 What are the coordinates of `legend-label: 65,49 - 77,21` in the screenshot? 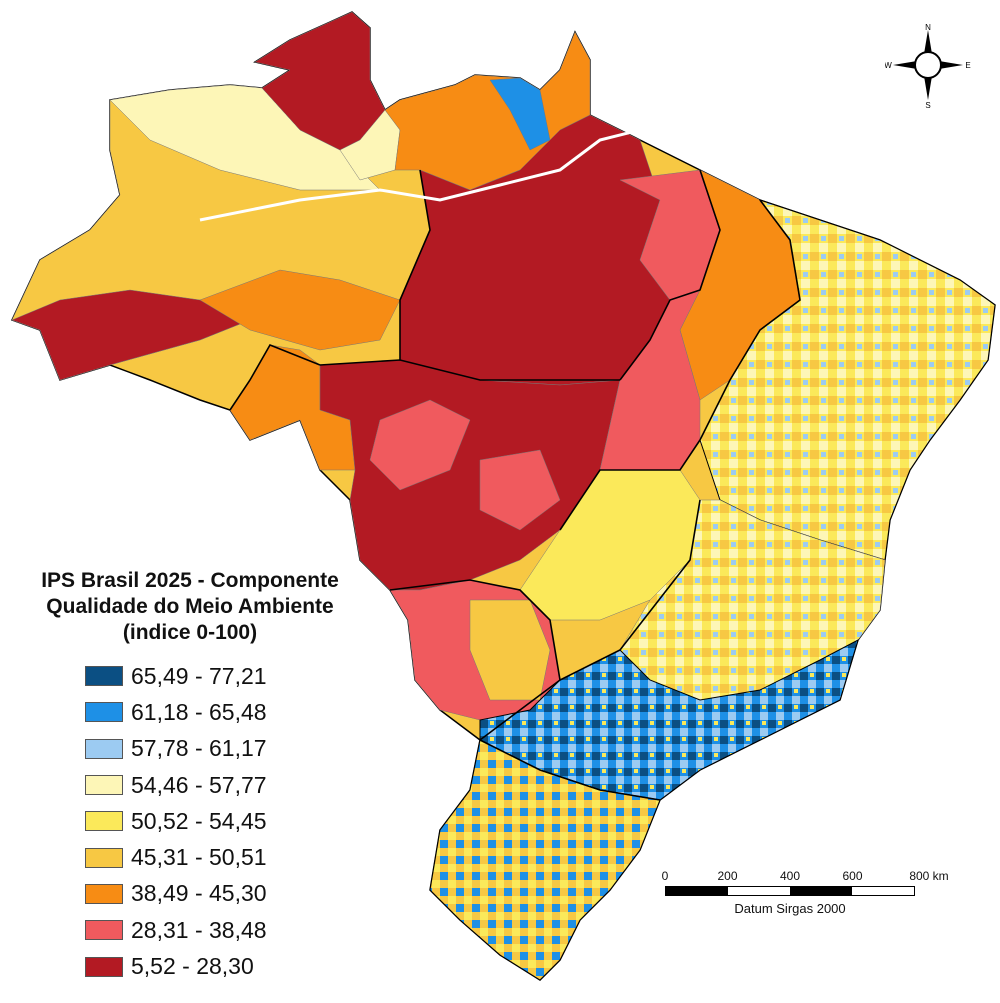 It's located at (199, 675).